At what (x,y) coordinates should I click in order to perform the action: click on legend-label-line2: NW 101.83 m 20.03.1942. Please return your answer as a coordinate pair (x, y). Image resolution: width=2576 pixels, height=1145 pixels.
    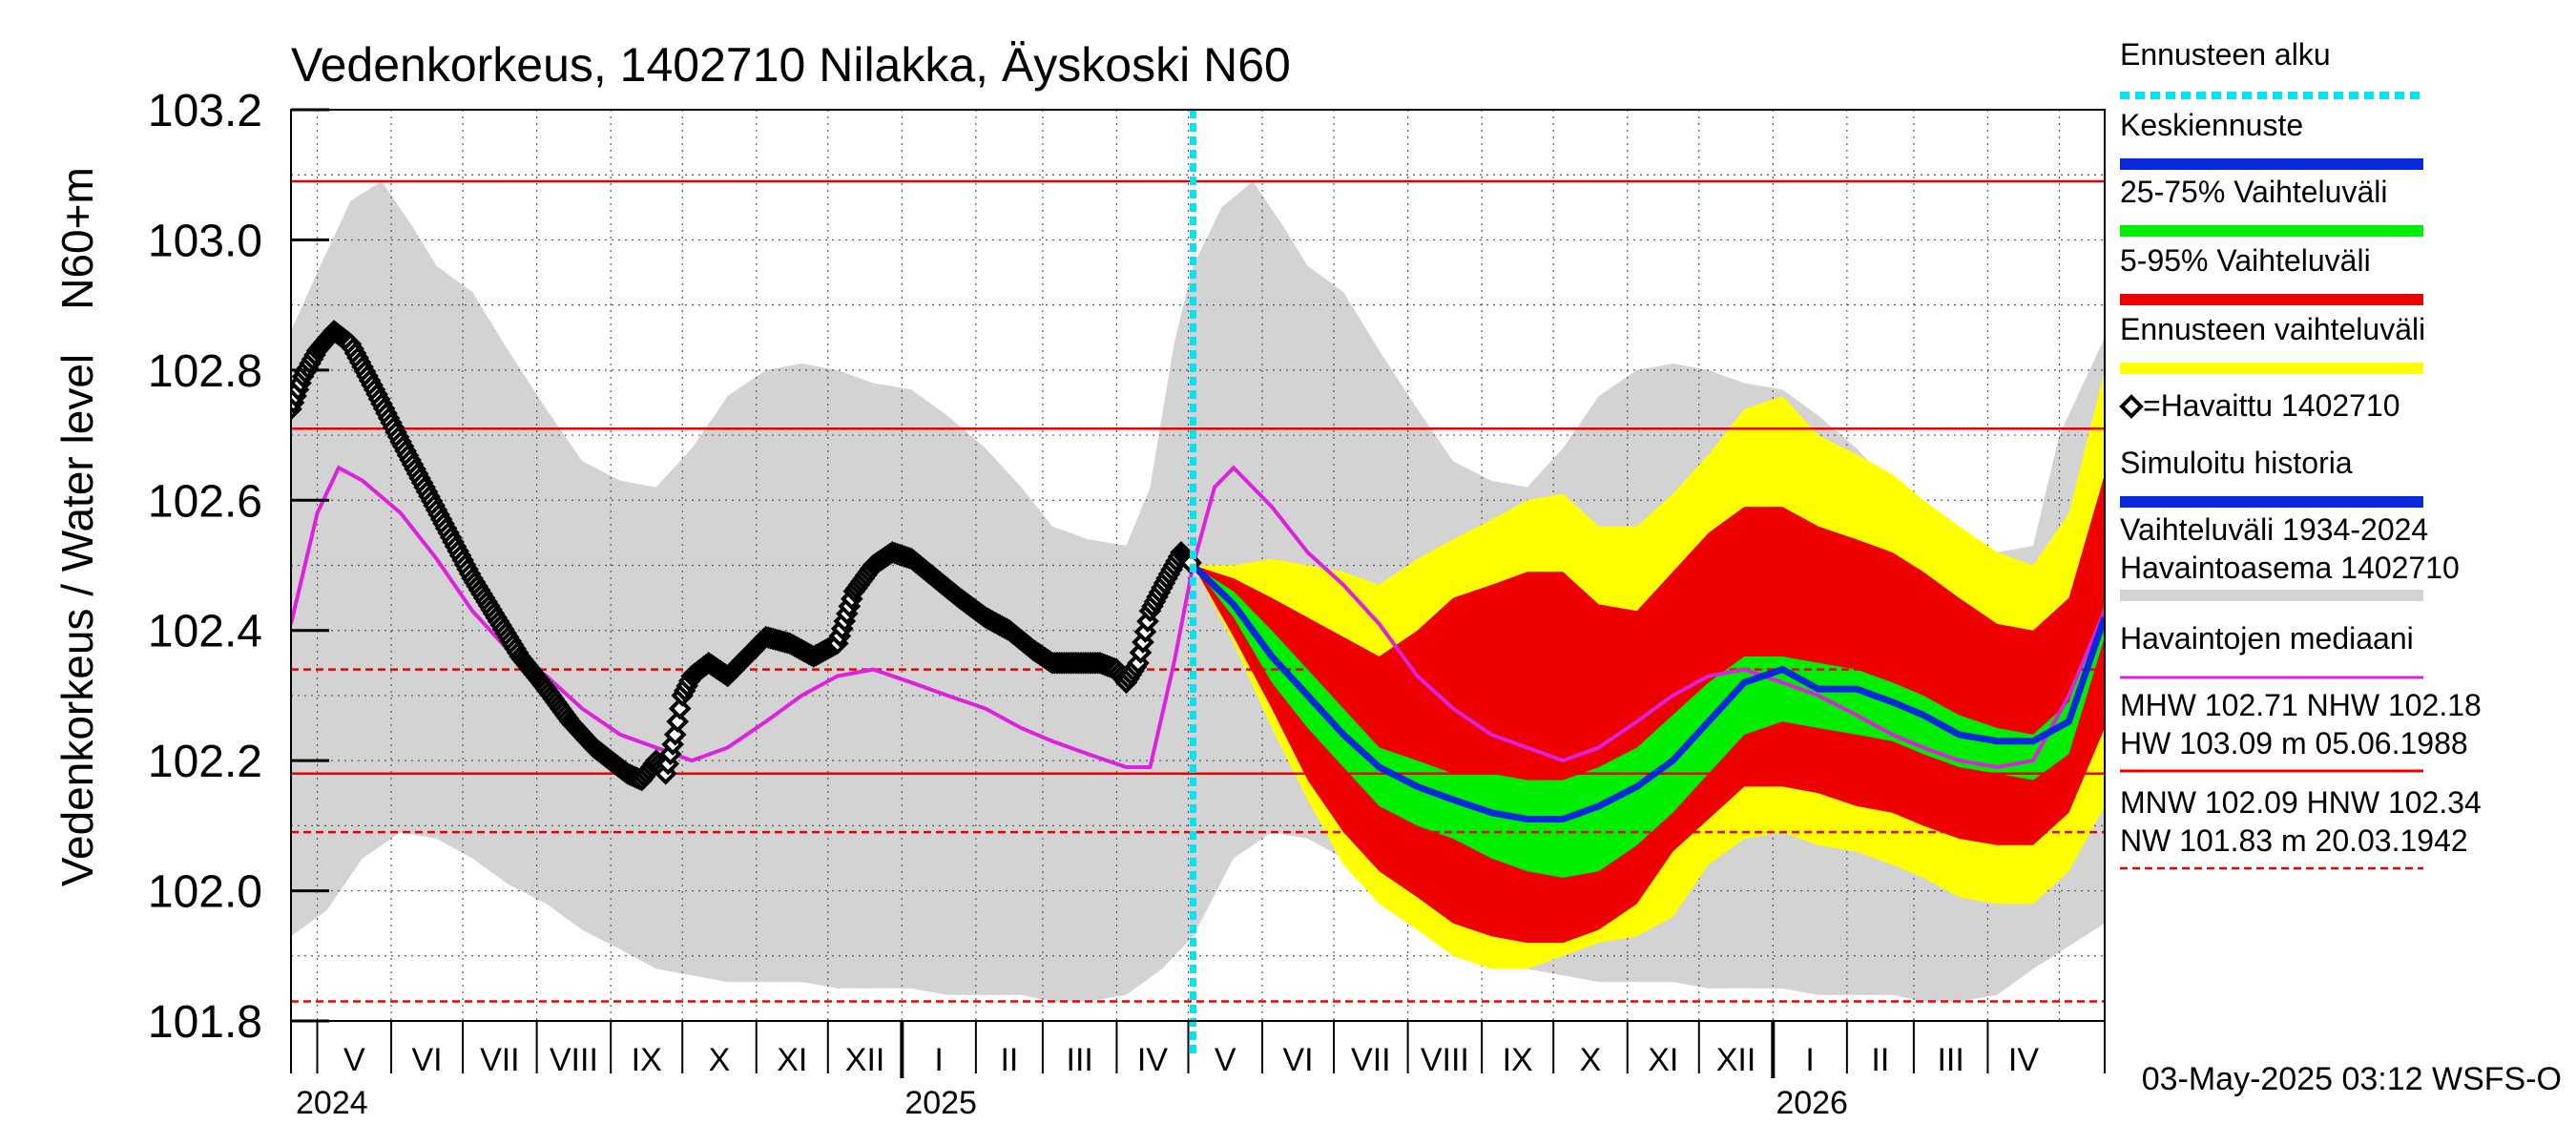
    Looking at the image, I should click on (2294, 840).